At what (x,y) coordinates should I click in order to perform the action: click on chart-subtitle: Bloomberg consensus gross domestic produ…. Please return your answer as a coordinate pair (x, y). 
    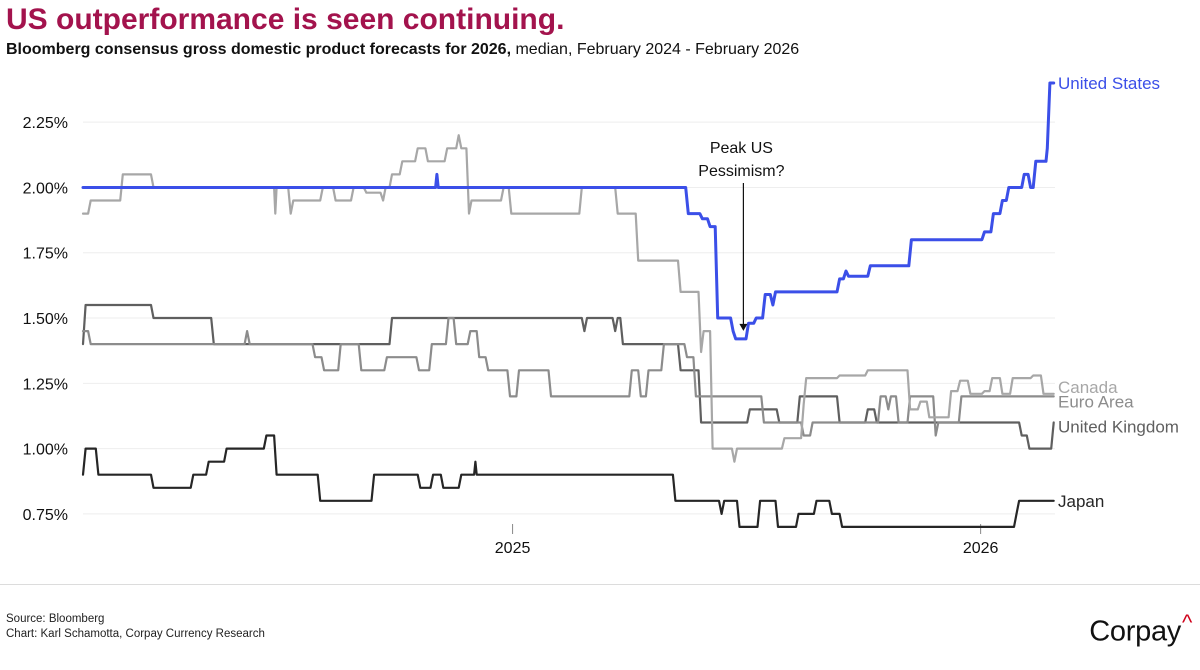
    Looking at the image, I should click on (402, 50).